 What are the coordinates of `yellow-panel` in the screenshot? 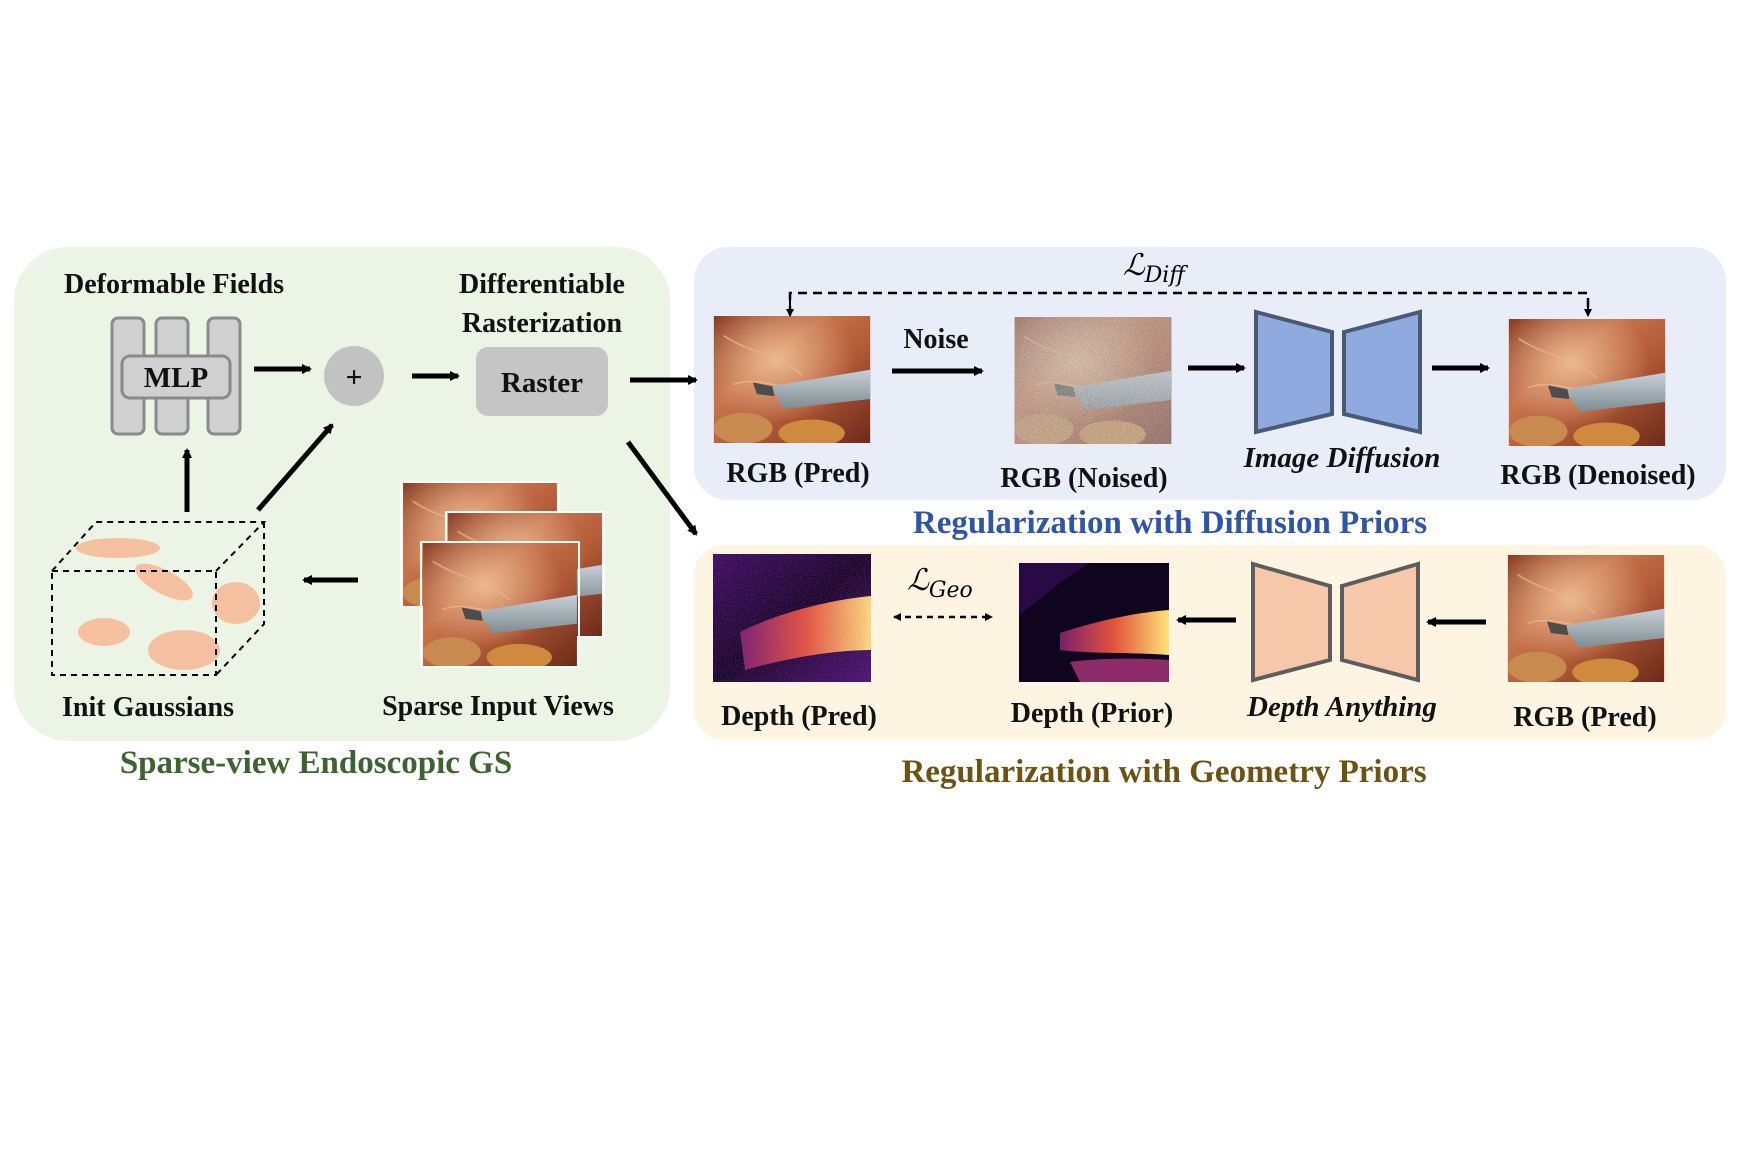 It's located at (1210, 642).